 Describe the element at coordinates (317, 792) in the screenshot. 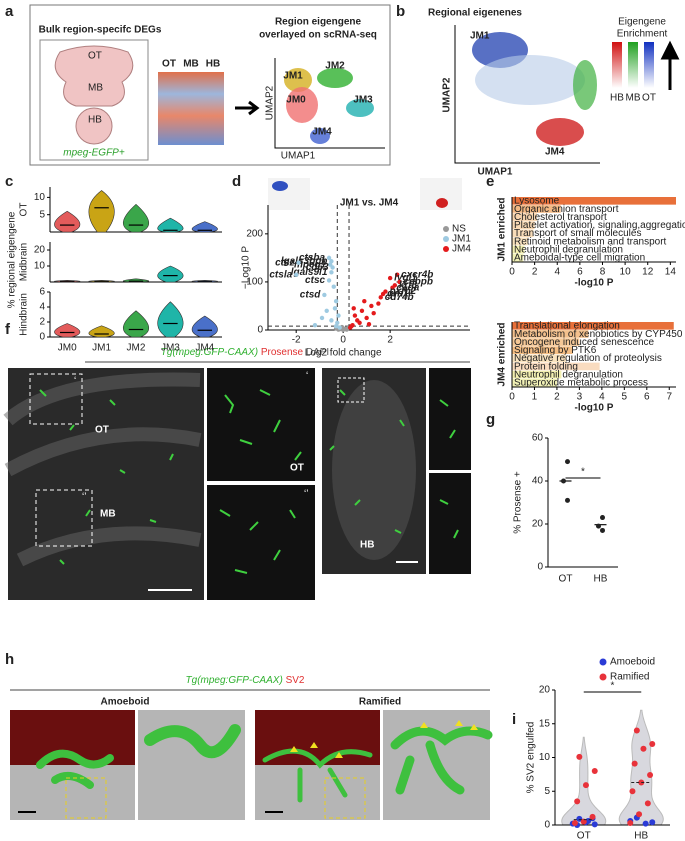

I see `image-bottom` at that location.